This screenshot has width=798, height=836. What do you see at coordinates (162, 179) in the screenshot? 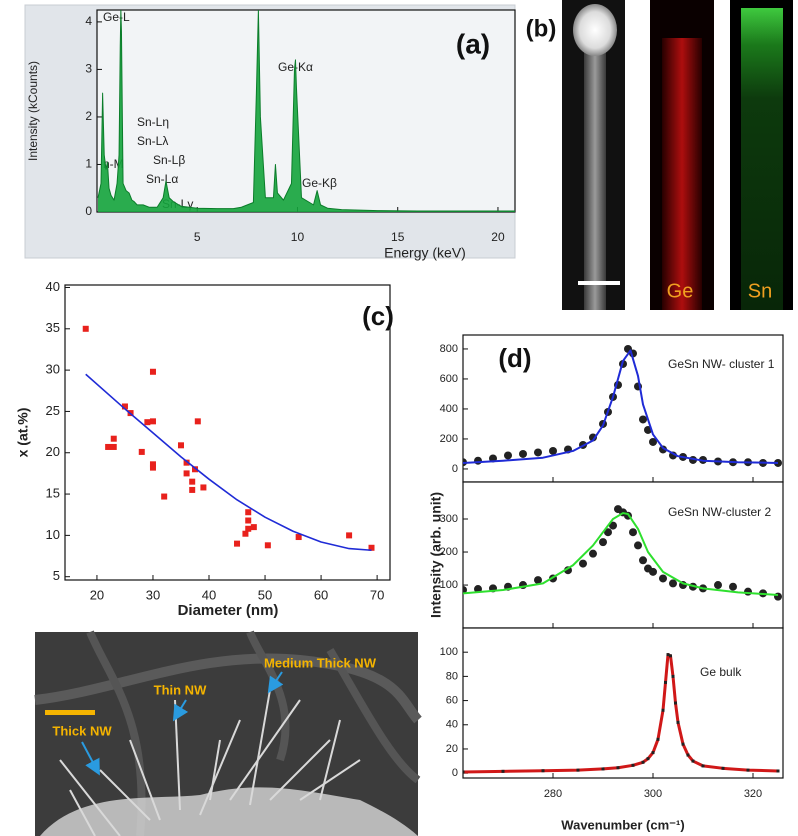
I see `peak-label: Sn-Lα` at bounding box center [162, 179].